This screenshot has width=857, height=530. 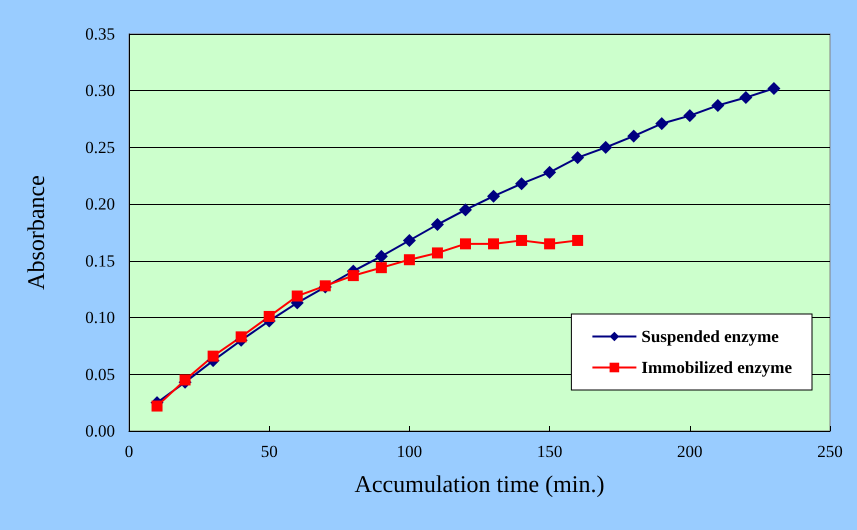 I want to click on y-tick-label: 0.00, so click(x=100, y=431).